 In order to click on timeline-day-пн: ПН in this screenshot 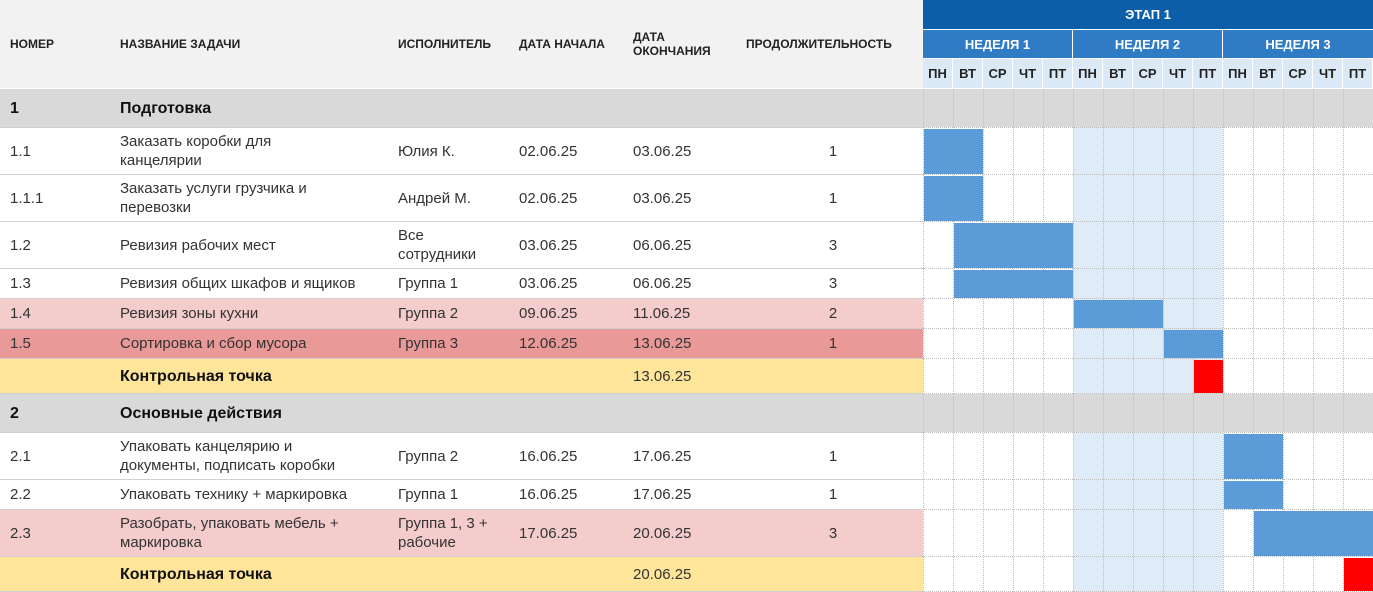, I will do `click(1237, 73)`.